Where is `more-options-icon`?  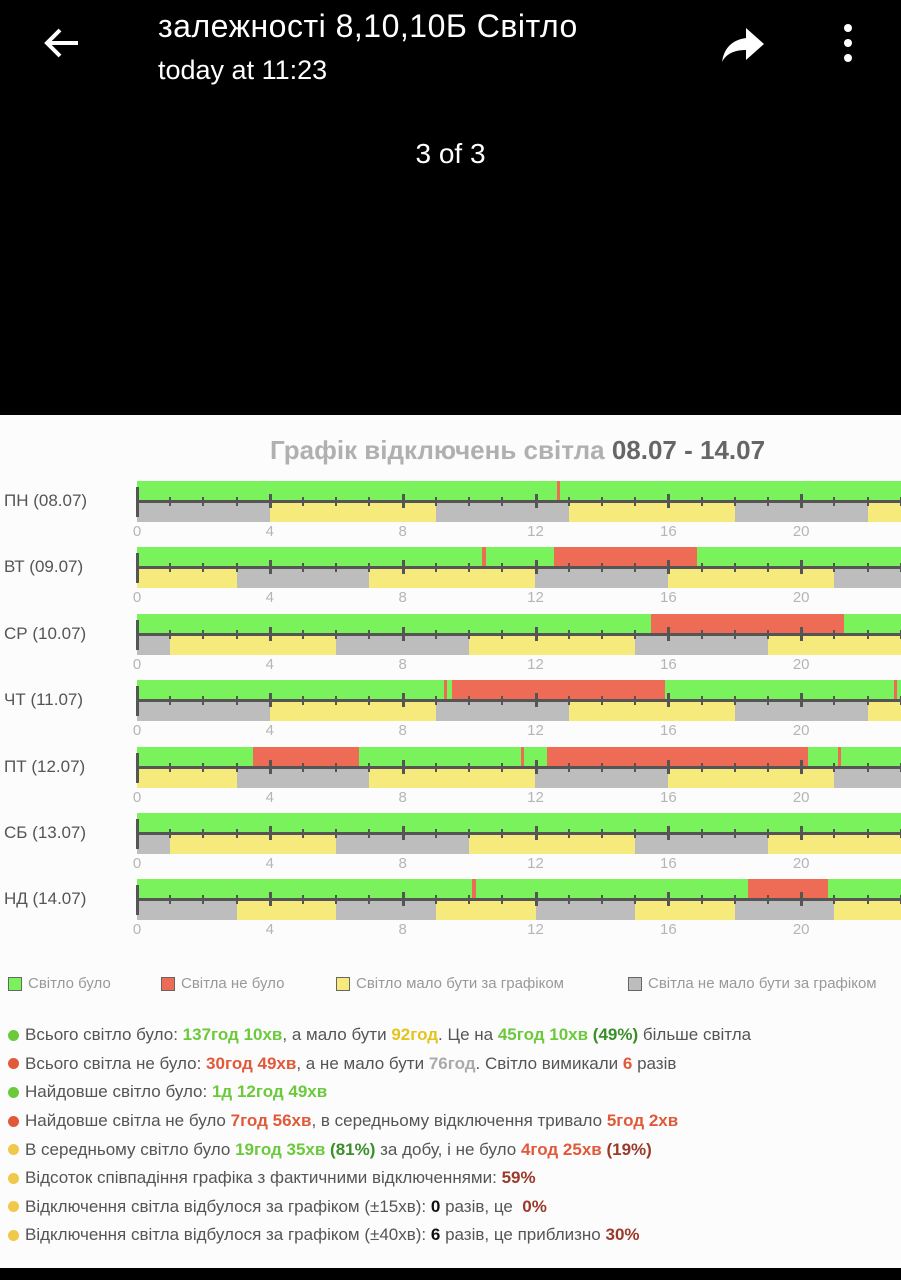 more-options-icon is located at coordinates (848, 43).